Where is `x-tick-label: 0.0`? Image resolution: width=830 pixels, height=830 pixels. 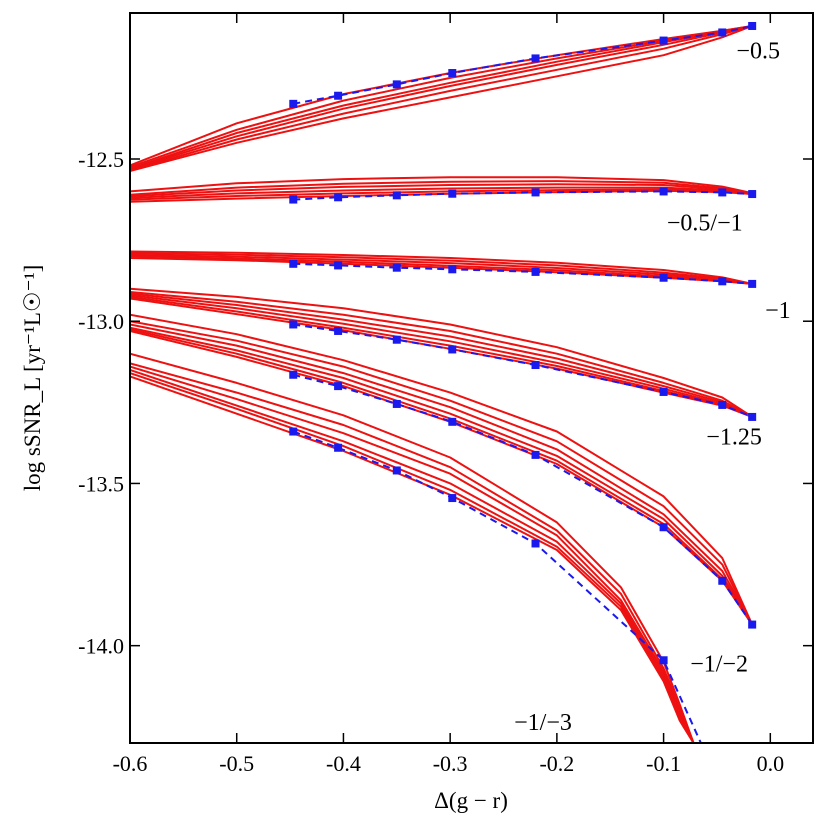 x-tick-label: 0.0 is located at coordinates (771, 763).